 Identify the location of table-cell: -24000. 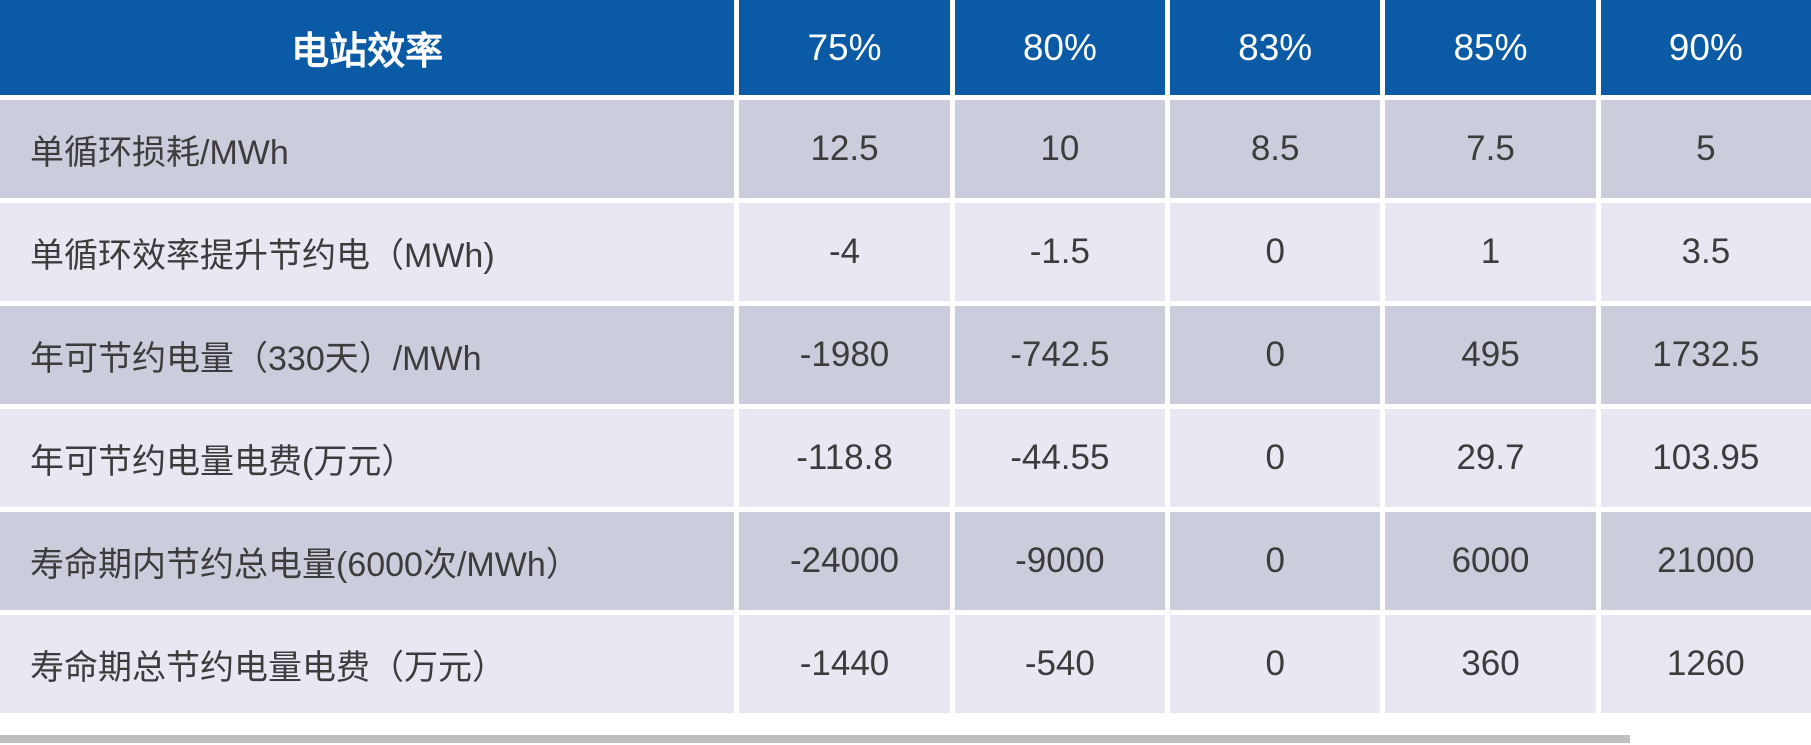
(844, 561).